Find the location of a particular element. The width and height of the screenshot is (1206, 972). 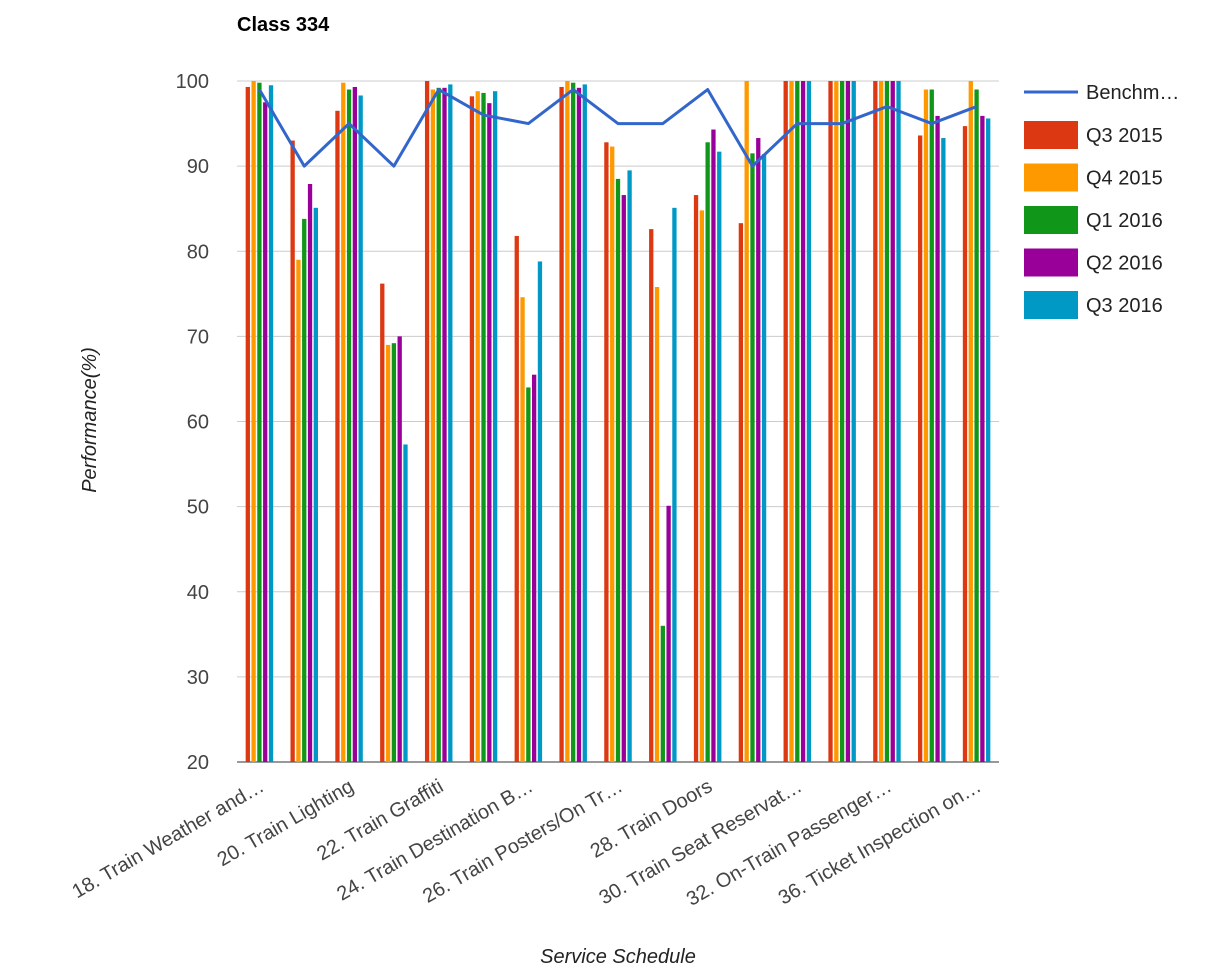

legend-label-q2-2016: Q2 2016 is located at coordinates (1124, 264).